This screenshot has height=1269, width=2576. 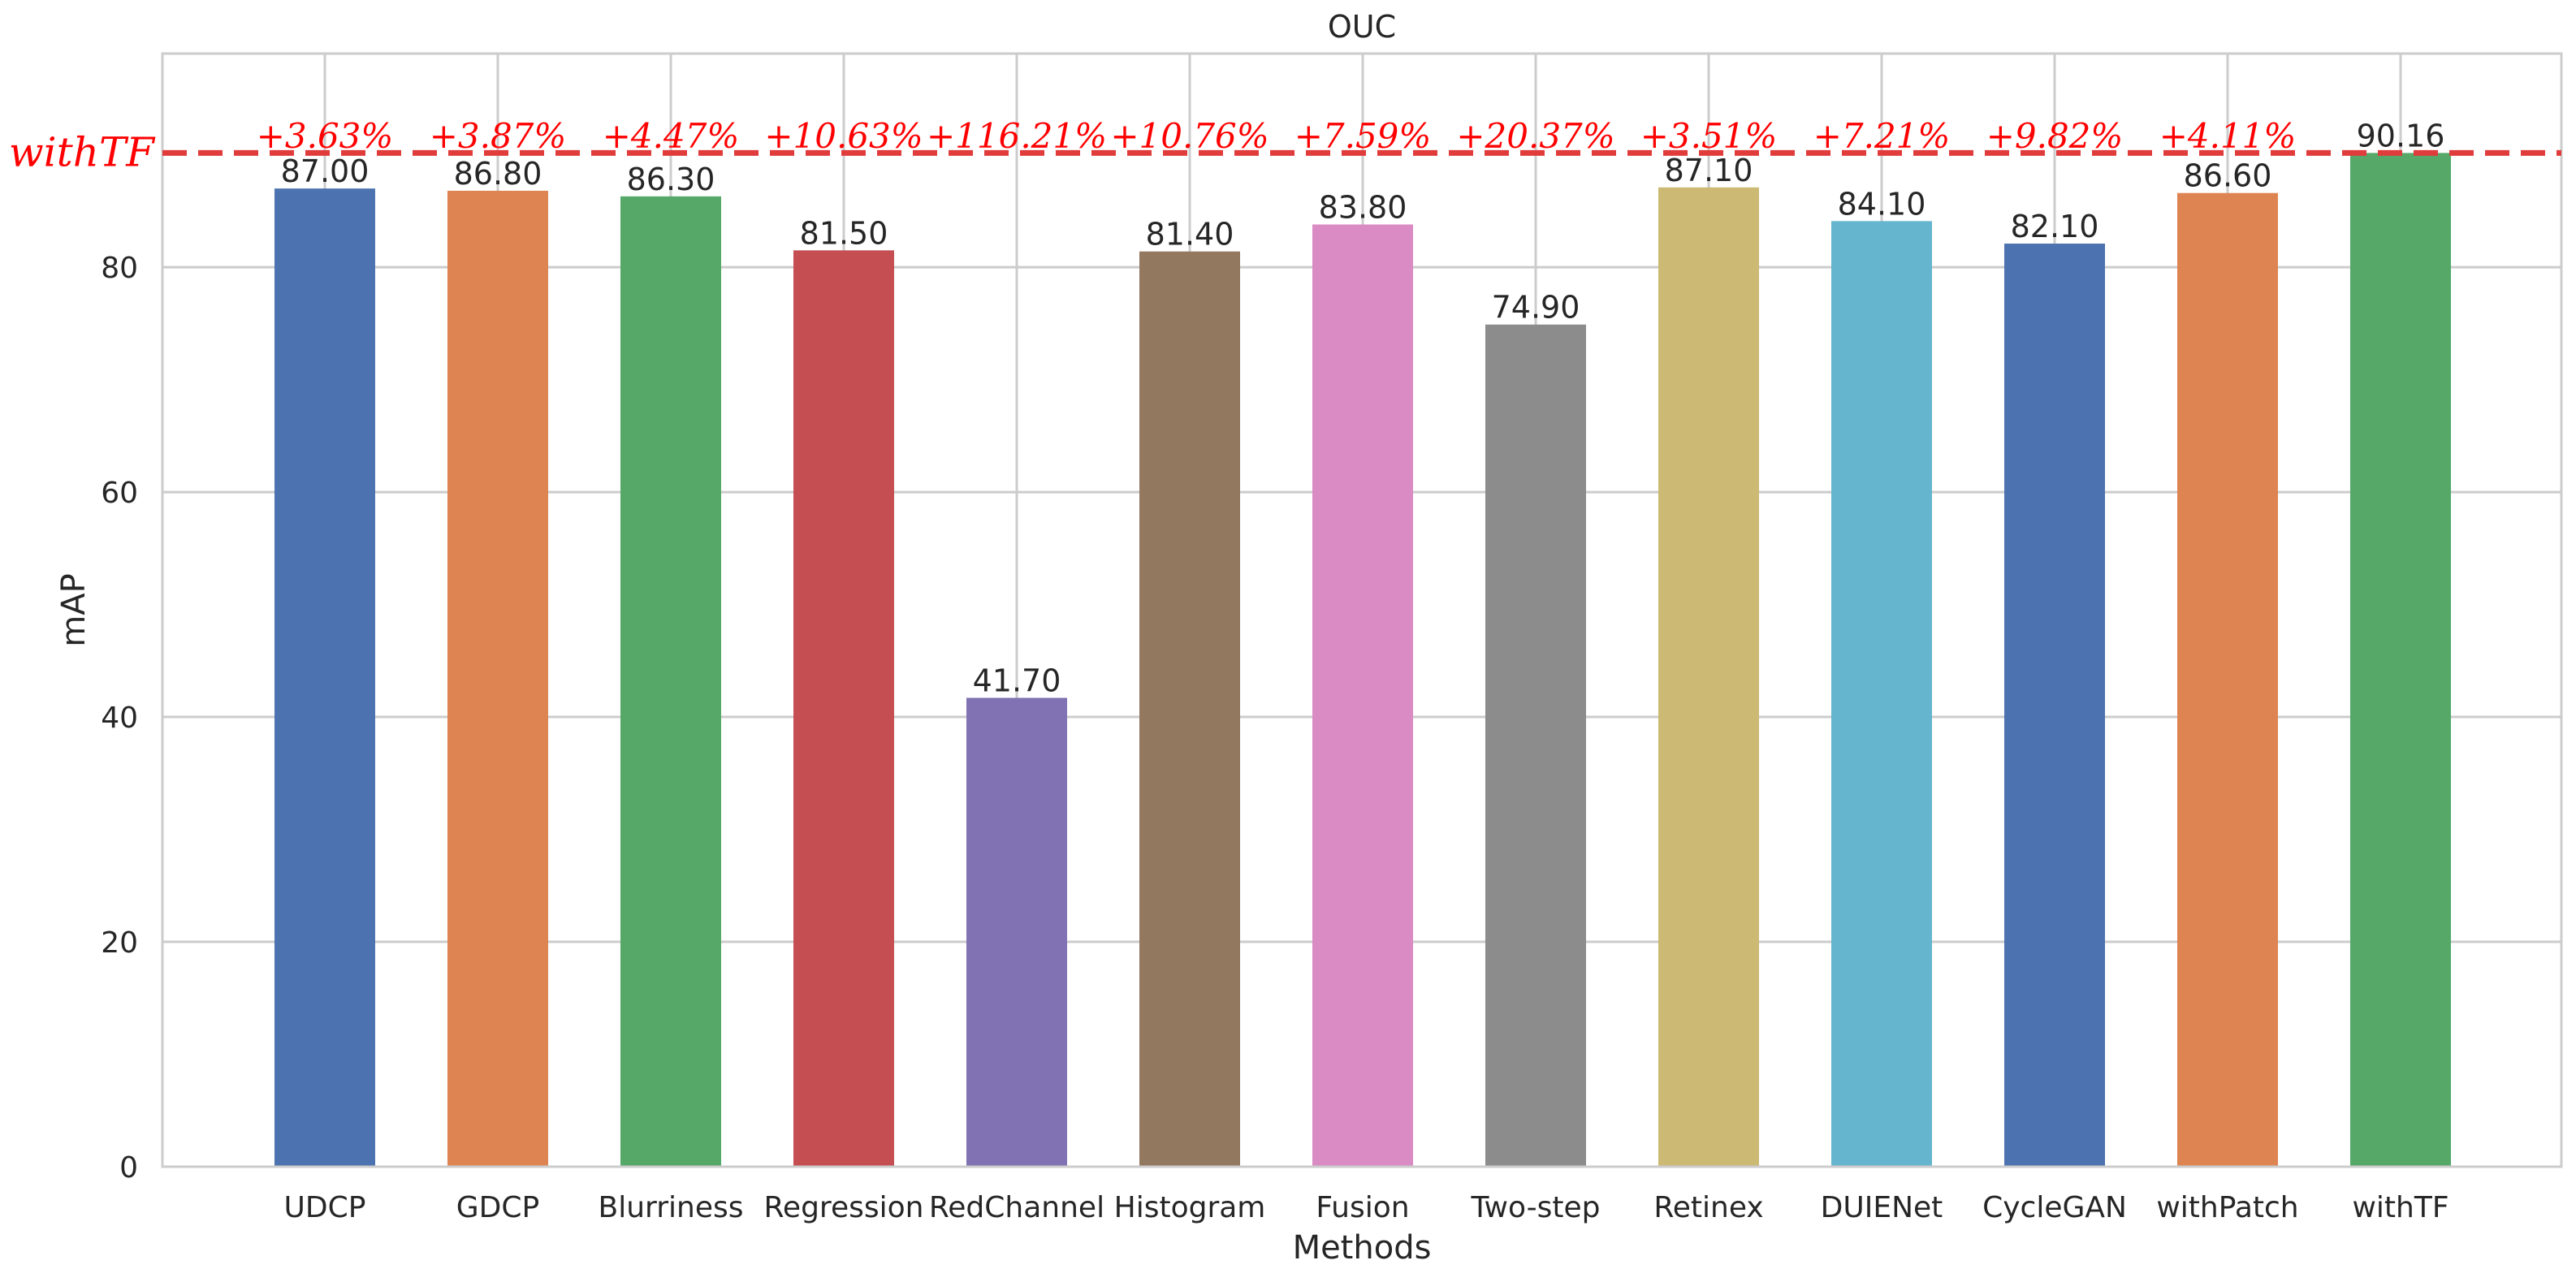 I want to click on x-tick-label: Blurriness, so click(x=672, y=1207).